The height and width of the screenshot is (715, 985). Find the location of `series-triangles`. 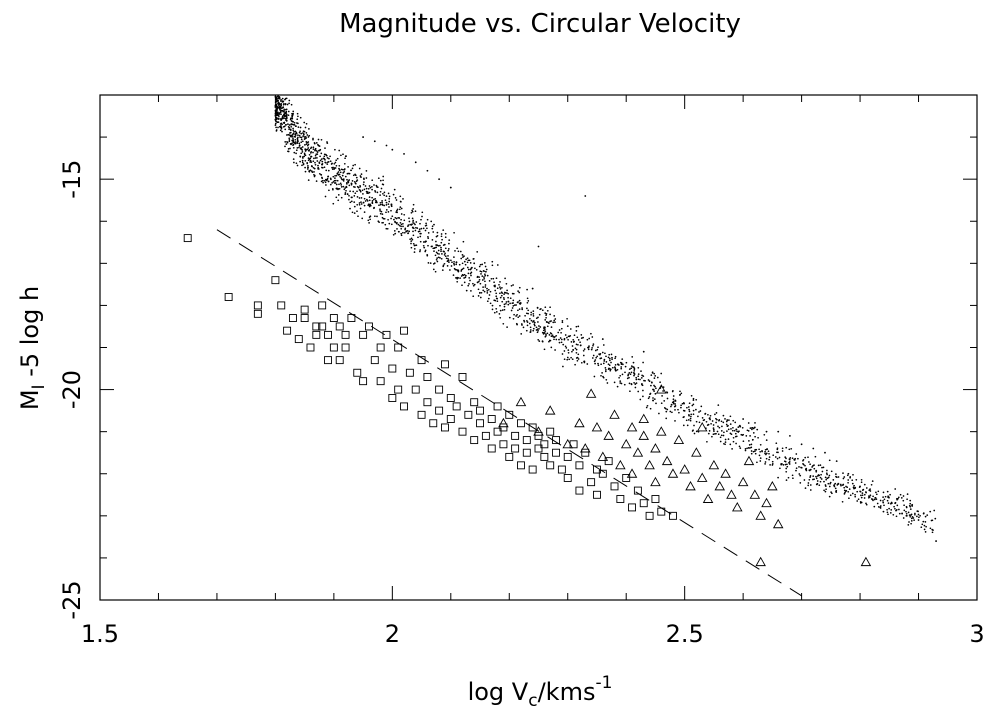

series-triangles is located at coordinates (685, 475).